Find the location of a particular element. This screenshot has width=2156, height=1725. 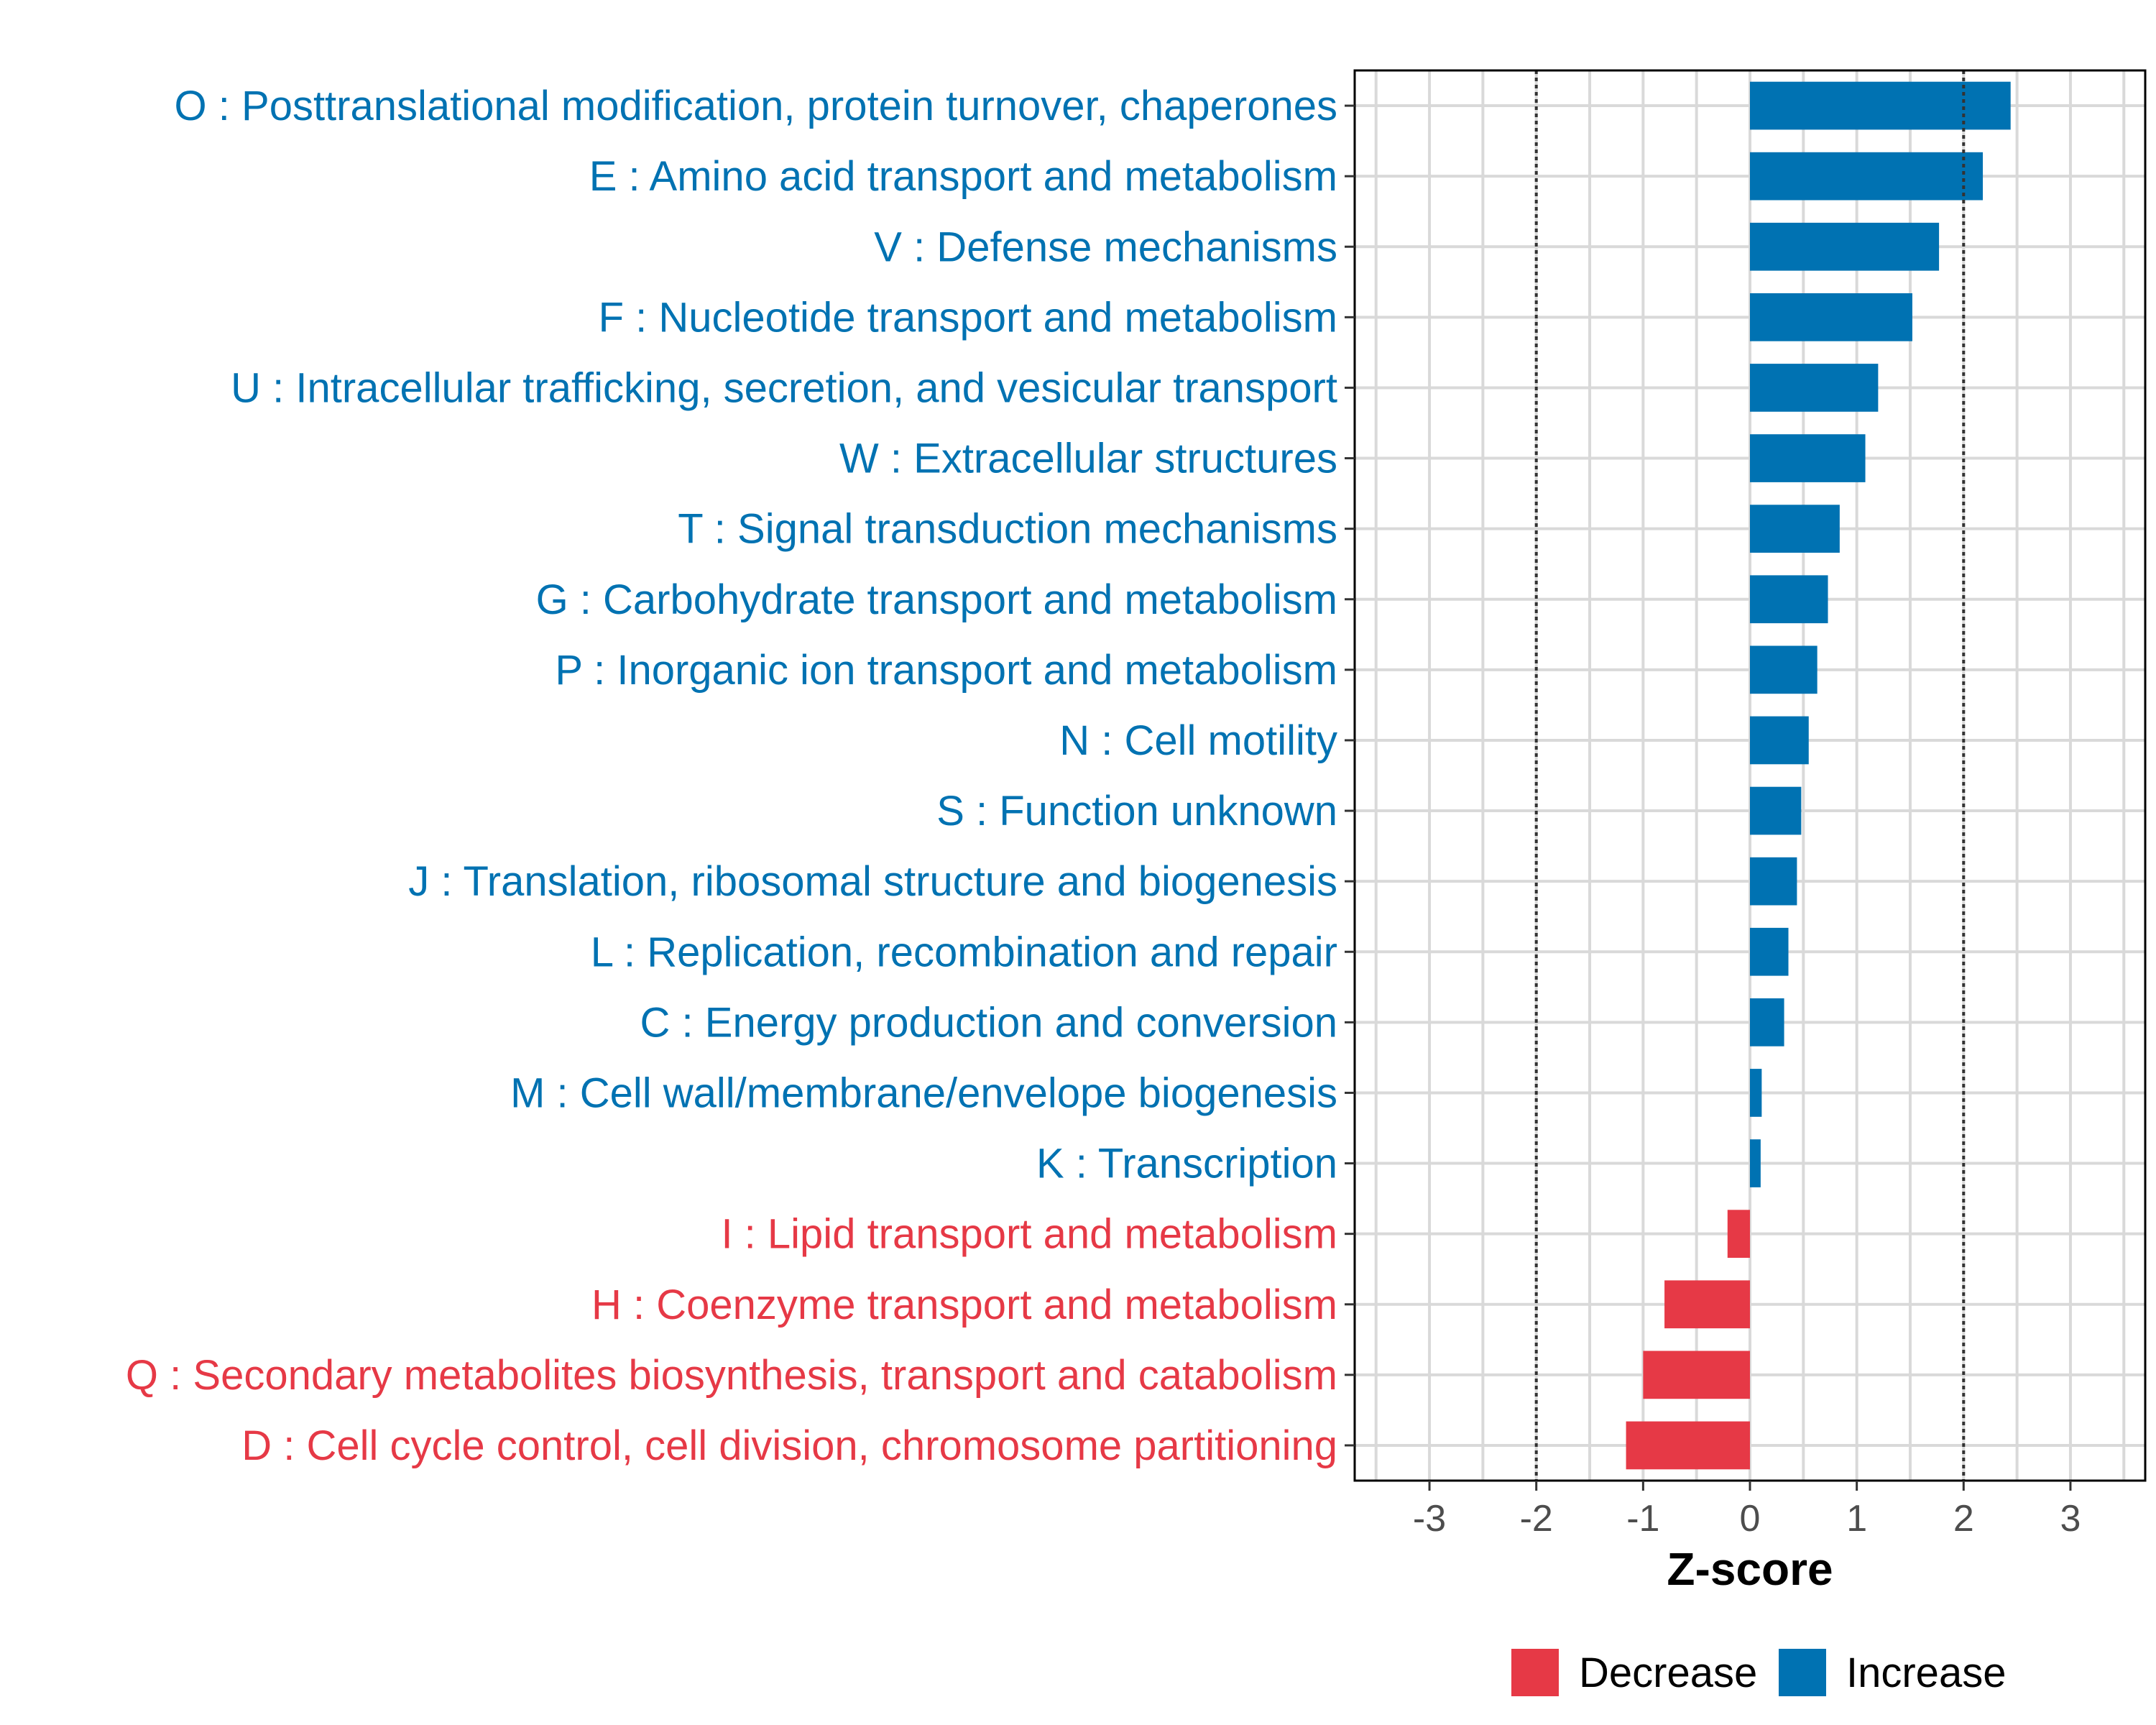

category-label: V : Defense mechanisms is located at coordinates (1106, 247).